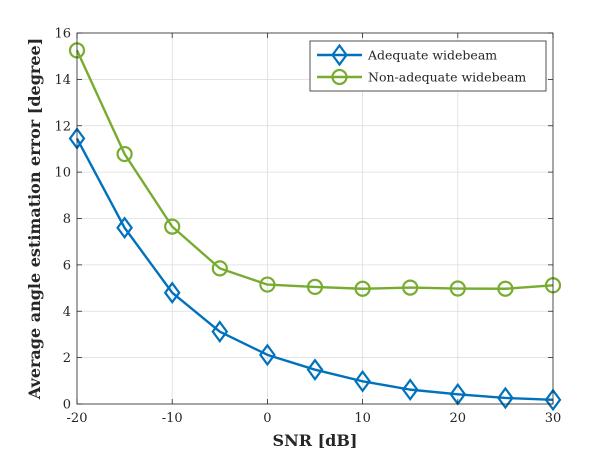 The width and height of the screenshot is (607, 461). What do you see at coordinates (267, 418) in the screenshot?
I see `x-tick-label: 0` at bounding box center [267, 418].